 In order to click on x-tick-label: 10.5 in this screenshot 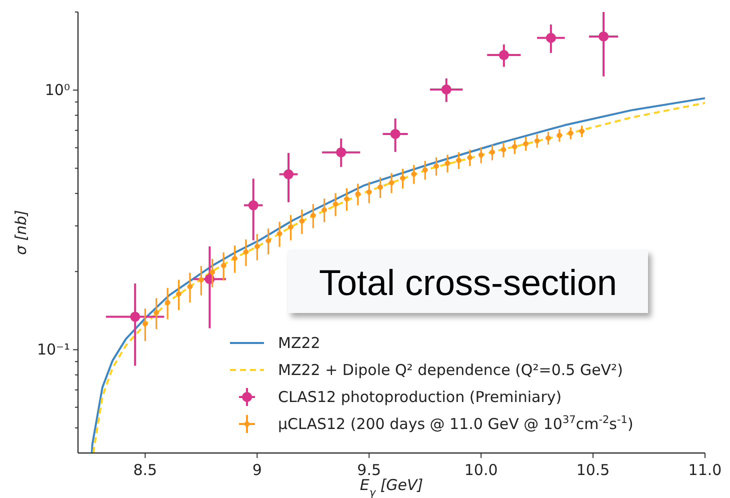, I will do `click(593, 470)`.